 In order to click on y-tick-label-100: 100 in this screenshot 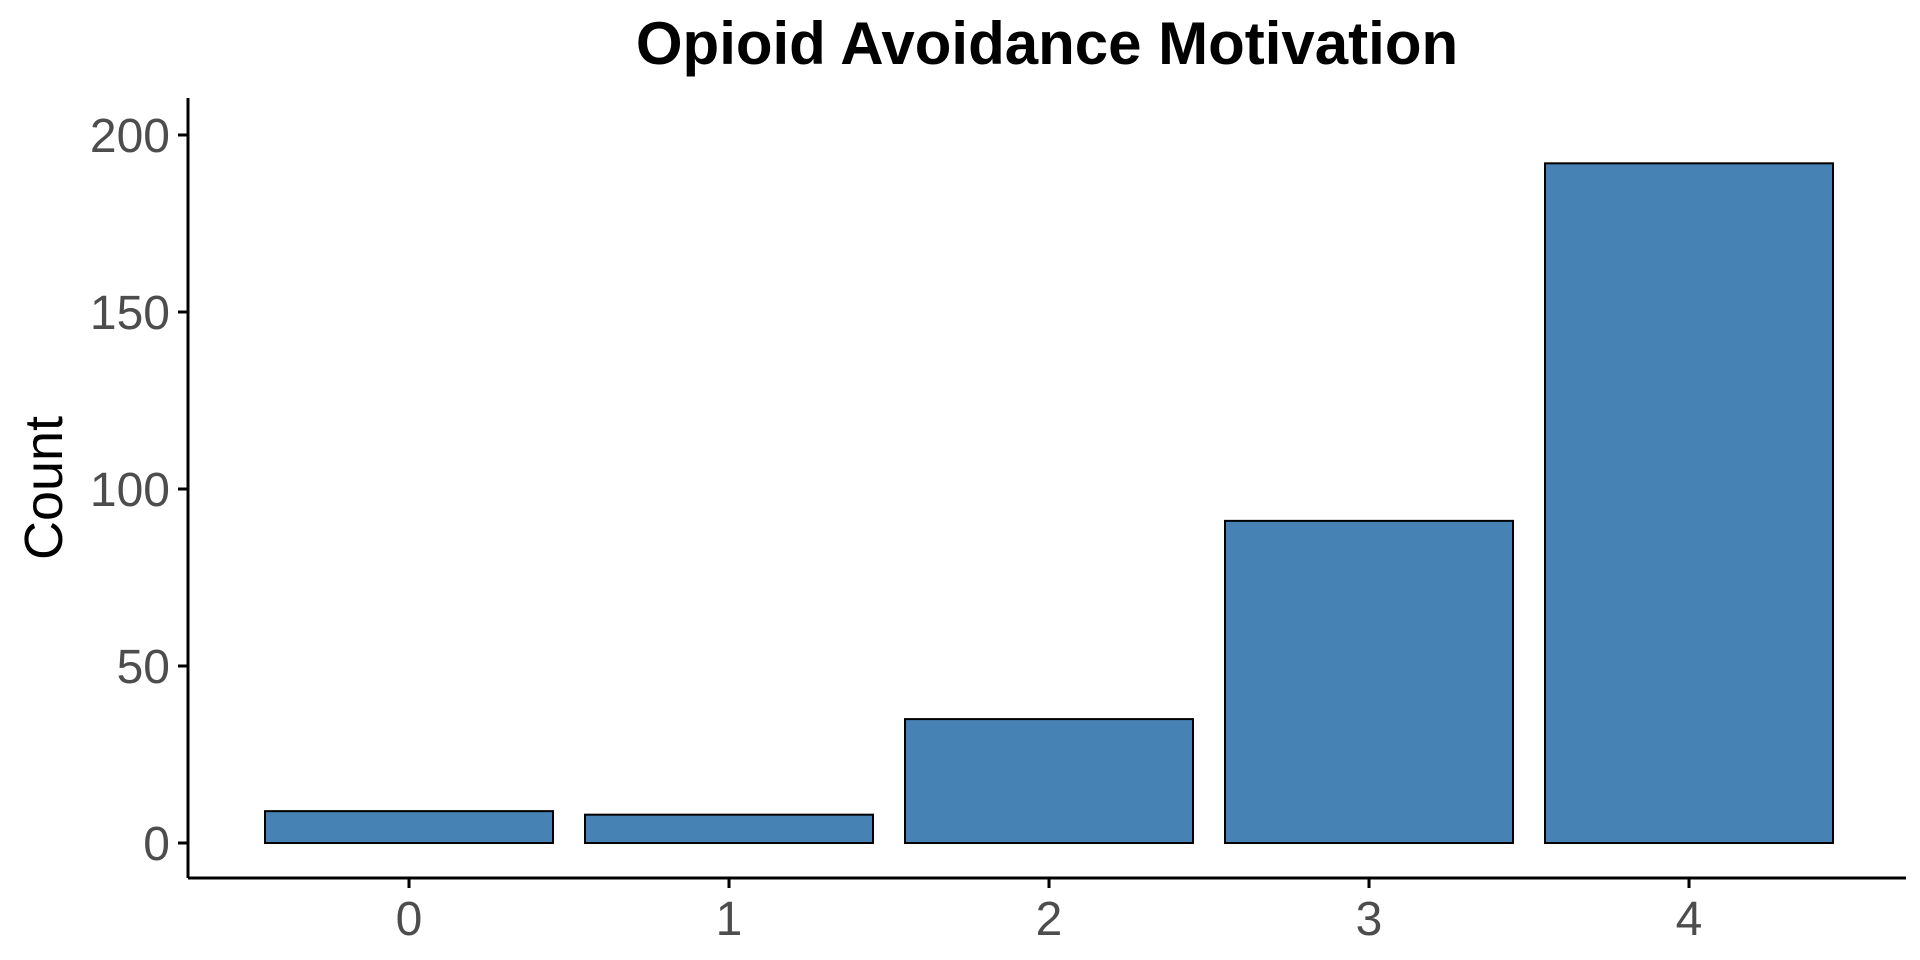, I will do `click(130, 490)`.